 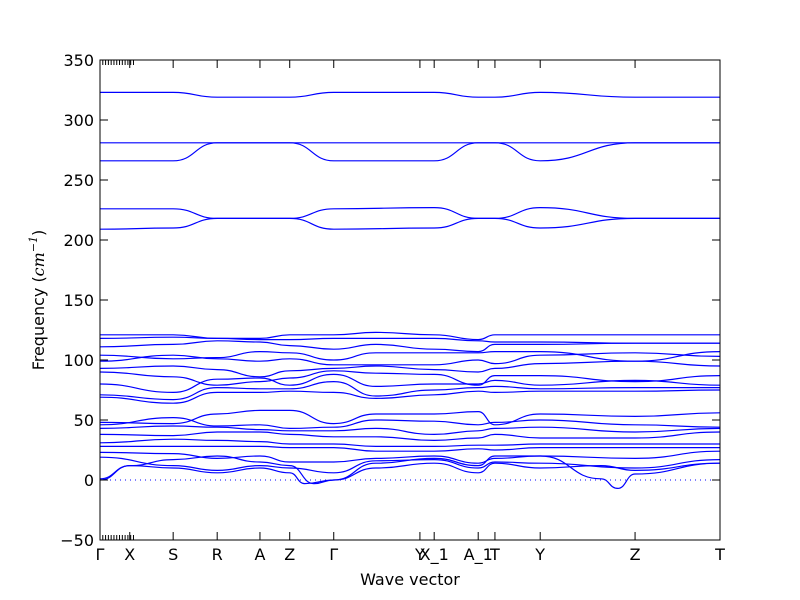 What do you see at coordinates (410, 579) in the screenshot?
I see `x-axis-label: Wave vector` at bounding box center [410, 579].